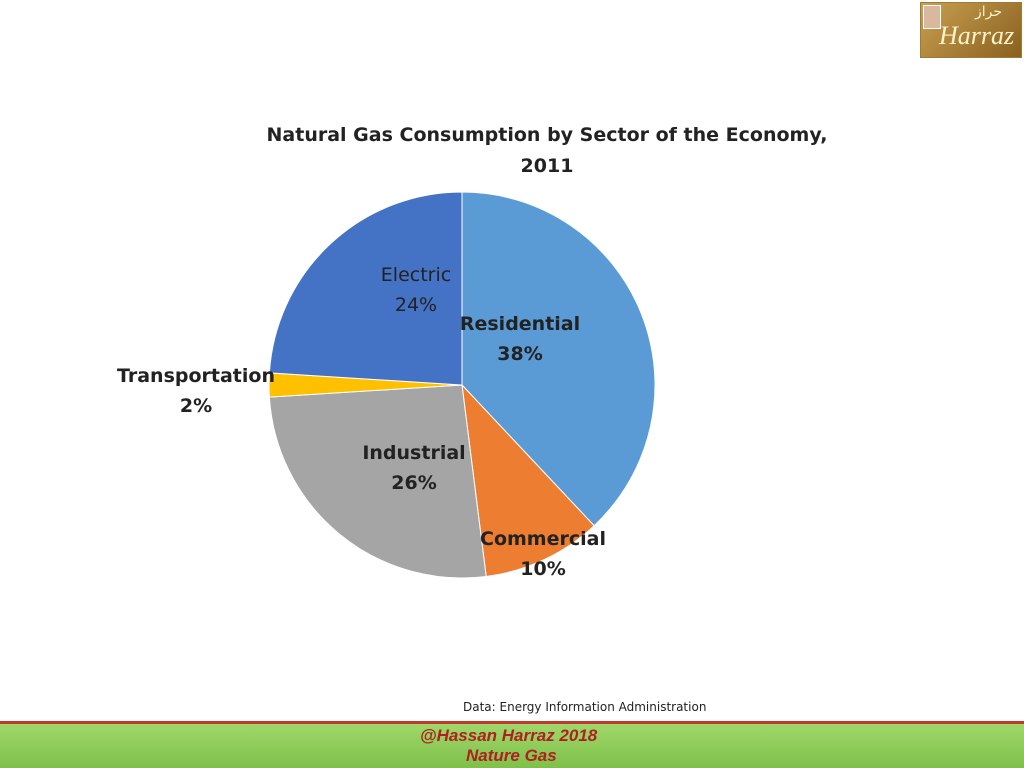 This screenshot has height=768, width=1024. Describe the element at coordinates (413, 453) in the screenshot. I see `slice-label: Industrial` at that location.